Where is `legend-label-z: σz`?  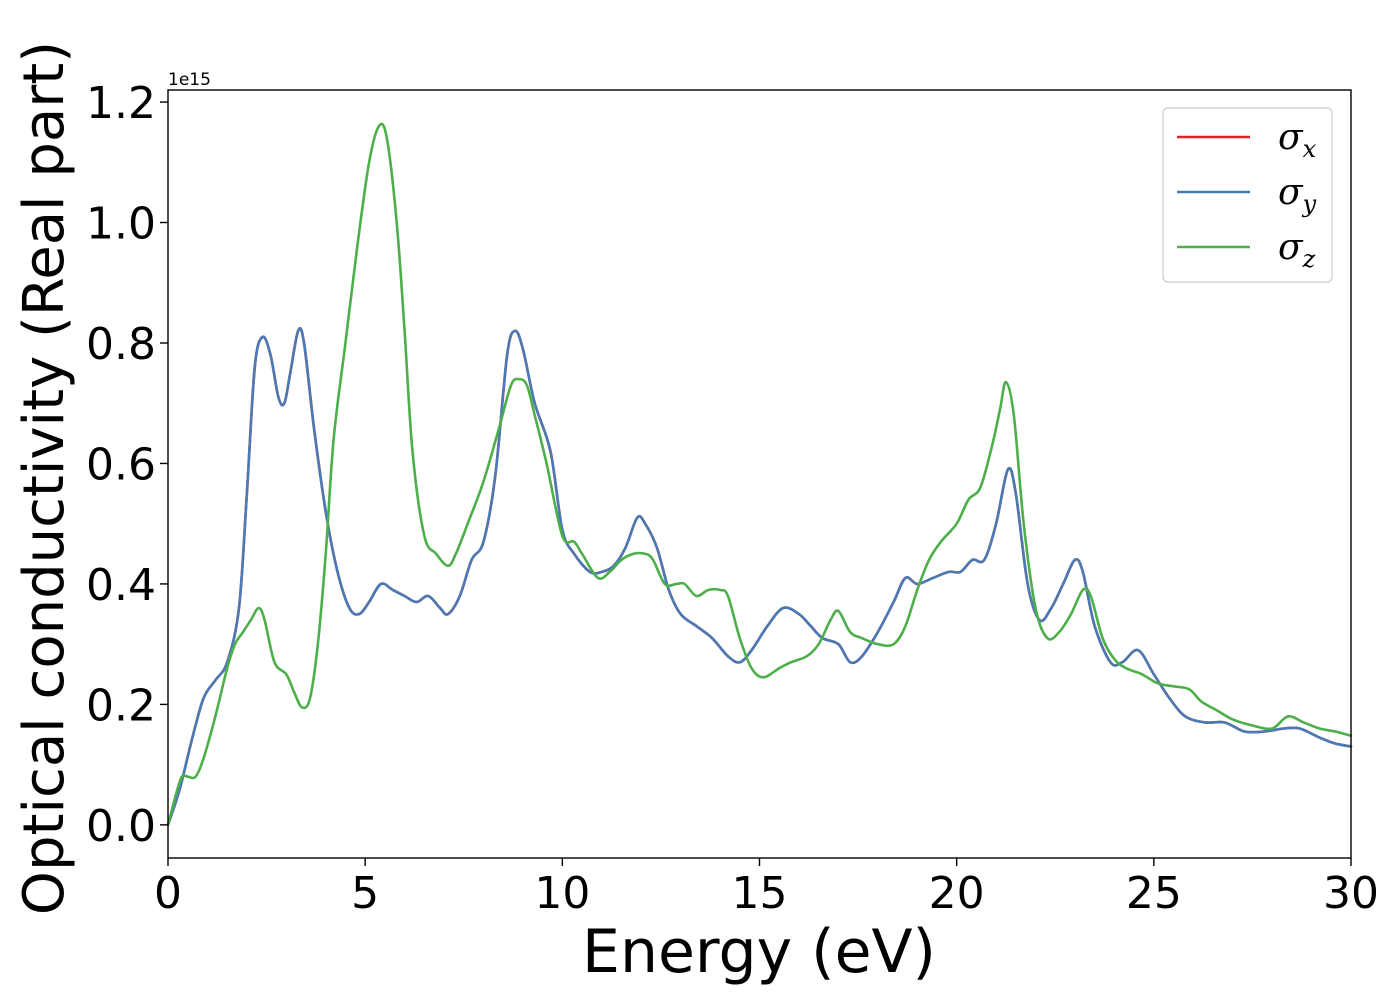 legend-label-z: σz is located at coordinates (1297, 250).